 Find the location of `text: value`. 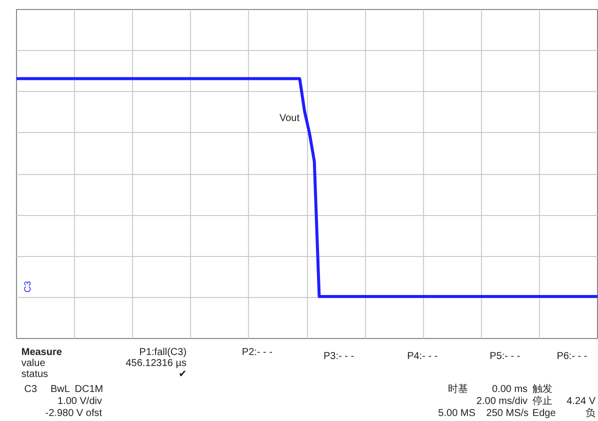

text: value is located at coordinates (33, 363).